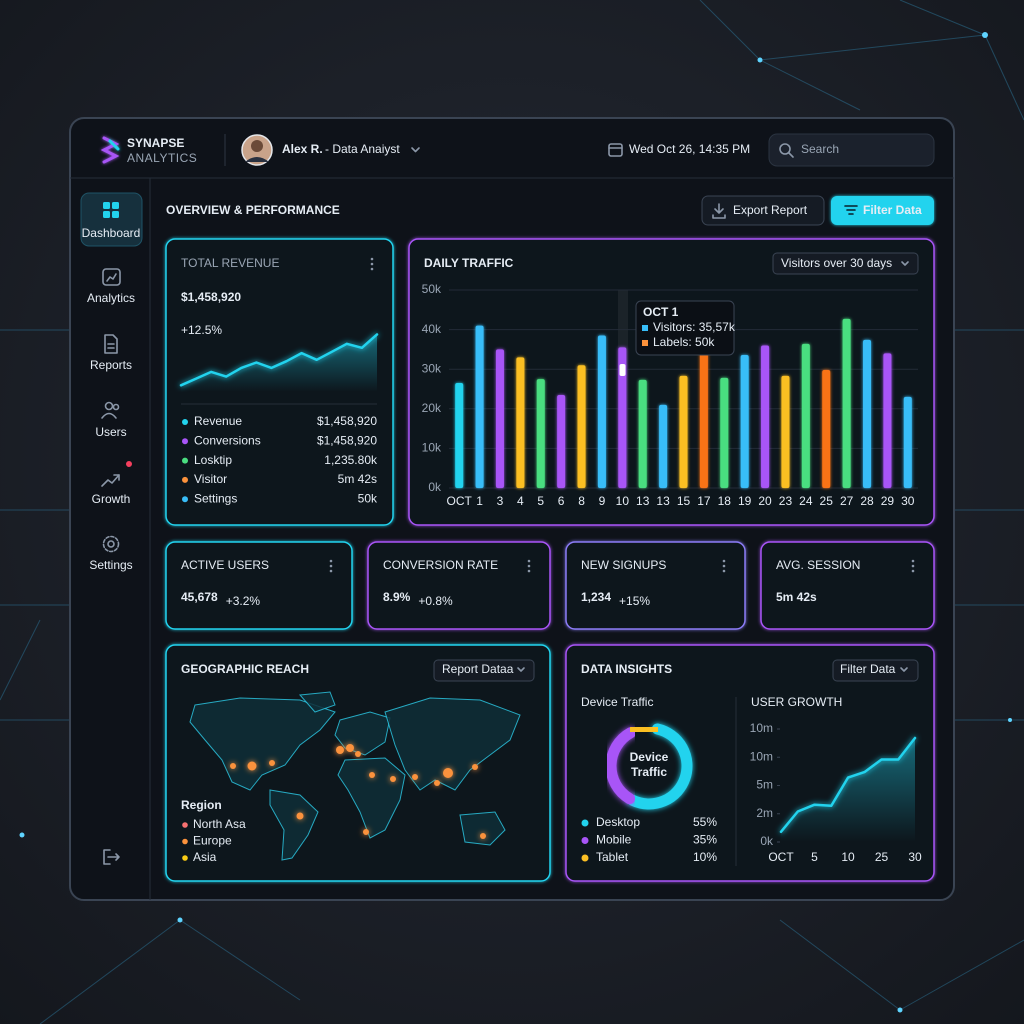 This screenshot has height=1024, width=1024. What do you see at coordinates (796, 597) in the screenshot?
I see `kpi-value: 5m 42s` at bounding box center [796, 597].